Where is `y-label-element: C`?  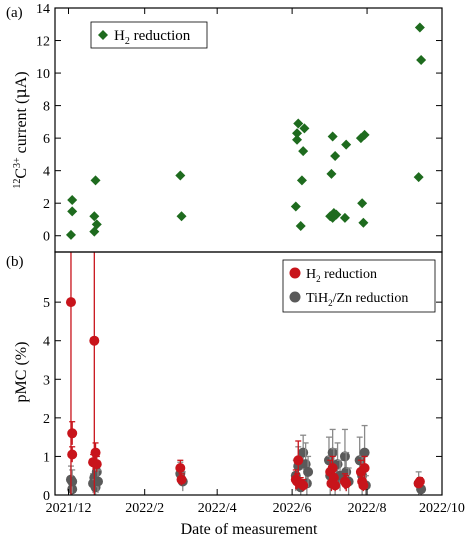 y-label-element: C is located at coordinates (21, 173).